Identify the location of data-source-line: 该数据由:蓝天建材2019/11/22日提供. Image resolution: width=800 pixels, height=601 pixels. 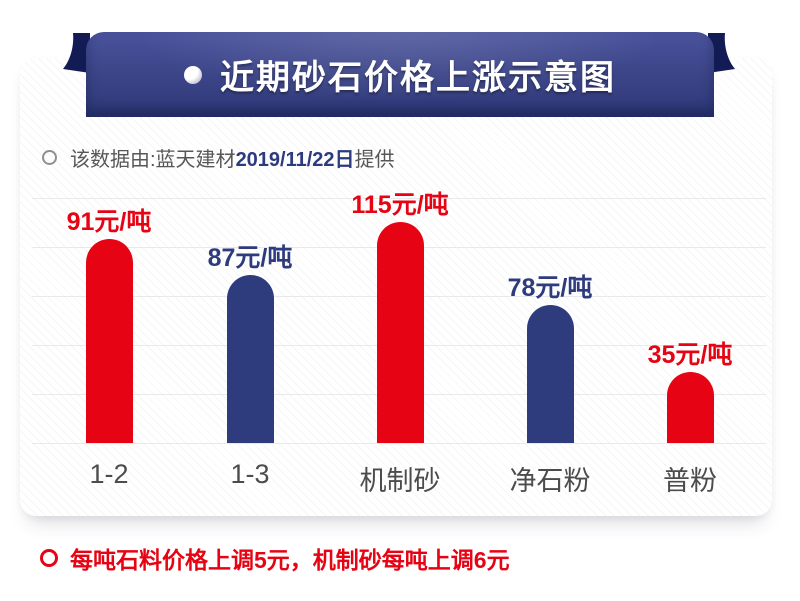
(218, 157).